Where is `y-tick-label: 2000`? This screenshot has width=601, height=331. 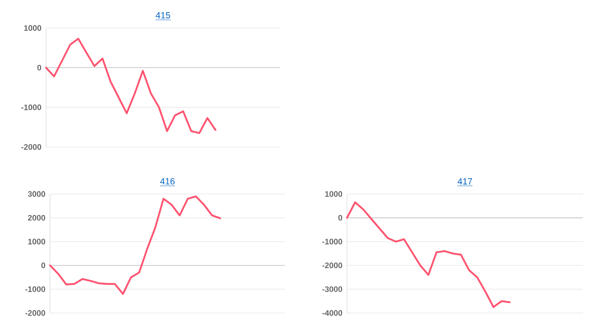
y-tick-label: 2000 is located at coordinates (37, 217).